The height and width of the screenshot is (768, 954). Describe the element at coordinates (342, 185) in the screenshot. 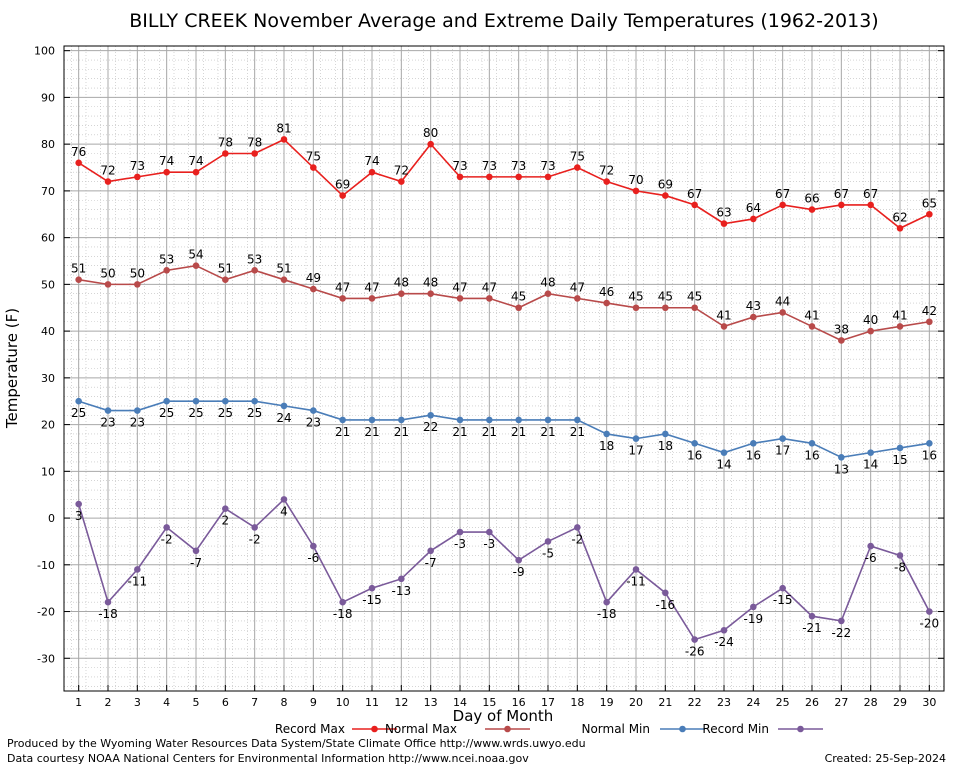

I see `data-label: 69` at that location.